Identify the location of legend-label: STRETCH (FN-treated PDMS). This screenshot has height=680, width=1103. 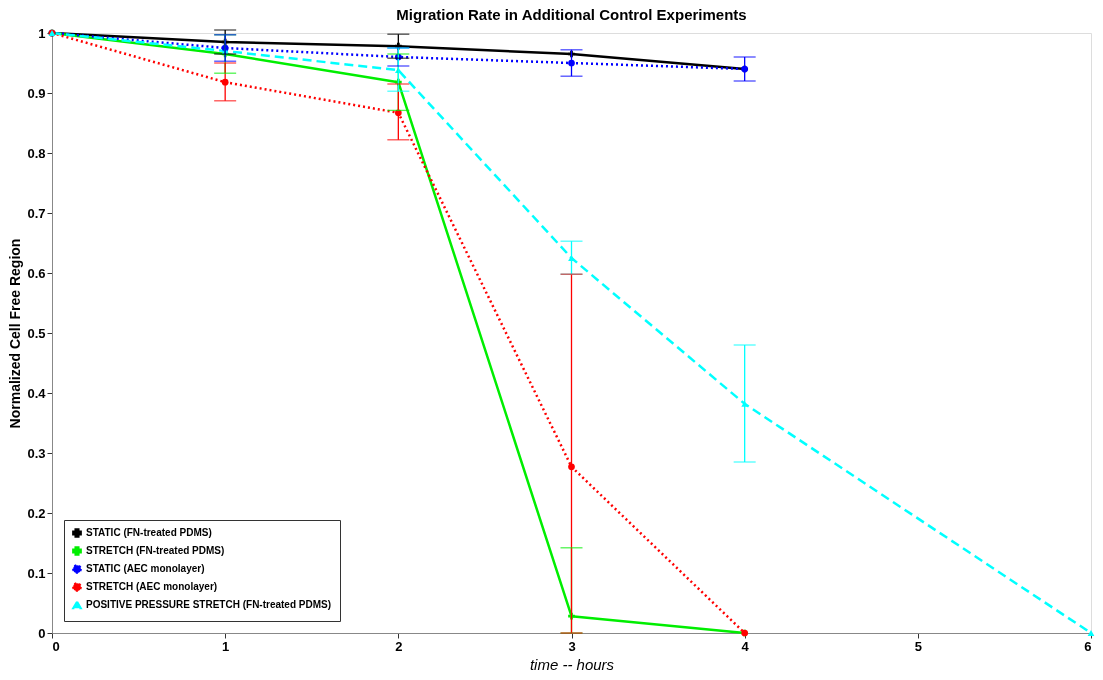
(155, 550).